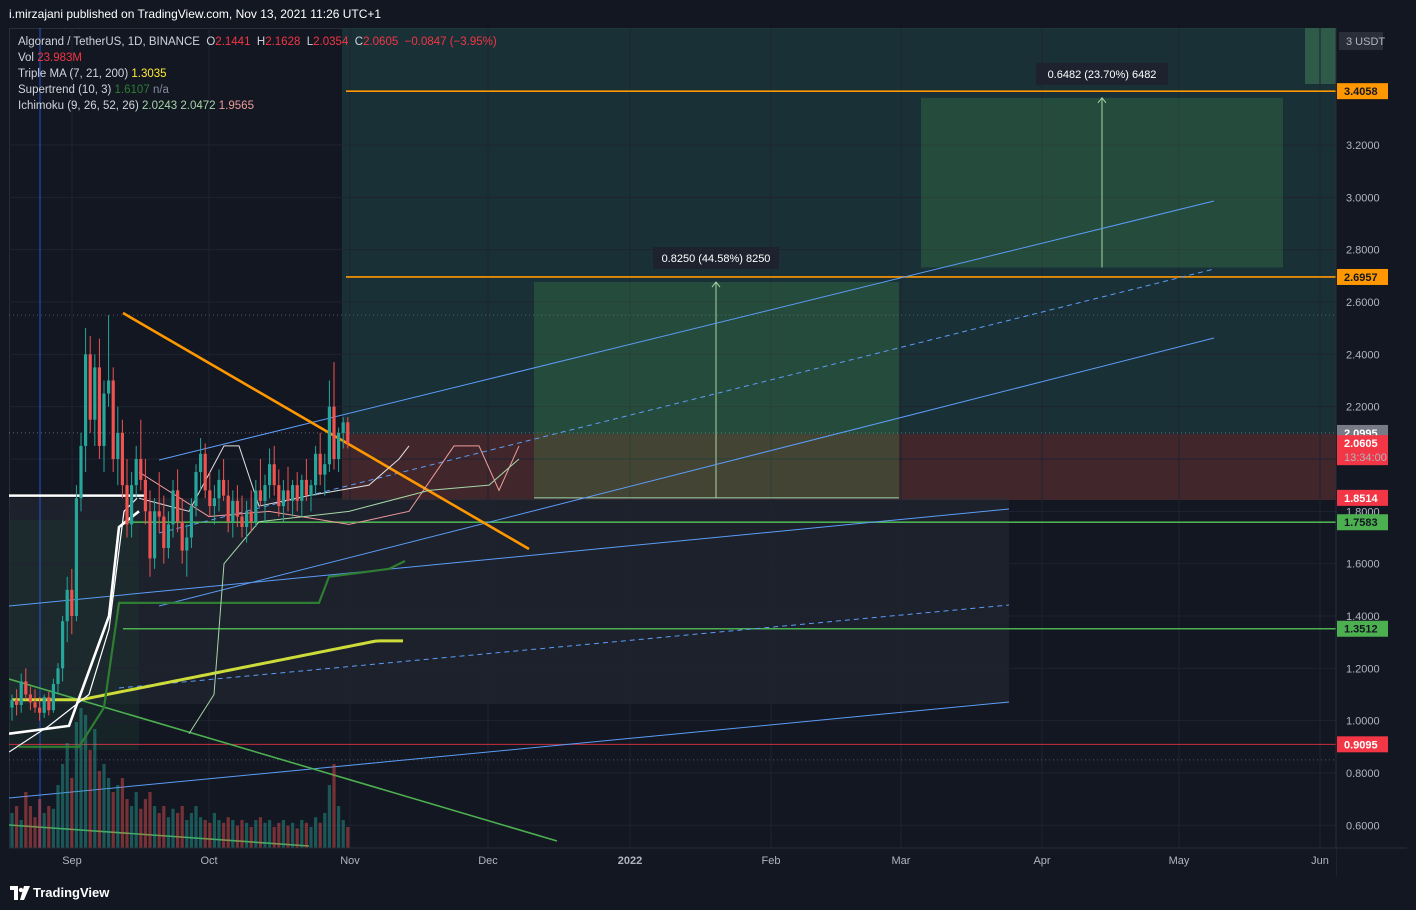 Image resolution: width=1416 pixels, height=910 pixels. Describe the element at coordinates (716, 284) in the screenshot. I see `measure-arrow-1-head` at that location.